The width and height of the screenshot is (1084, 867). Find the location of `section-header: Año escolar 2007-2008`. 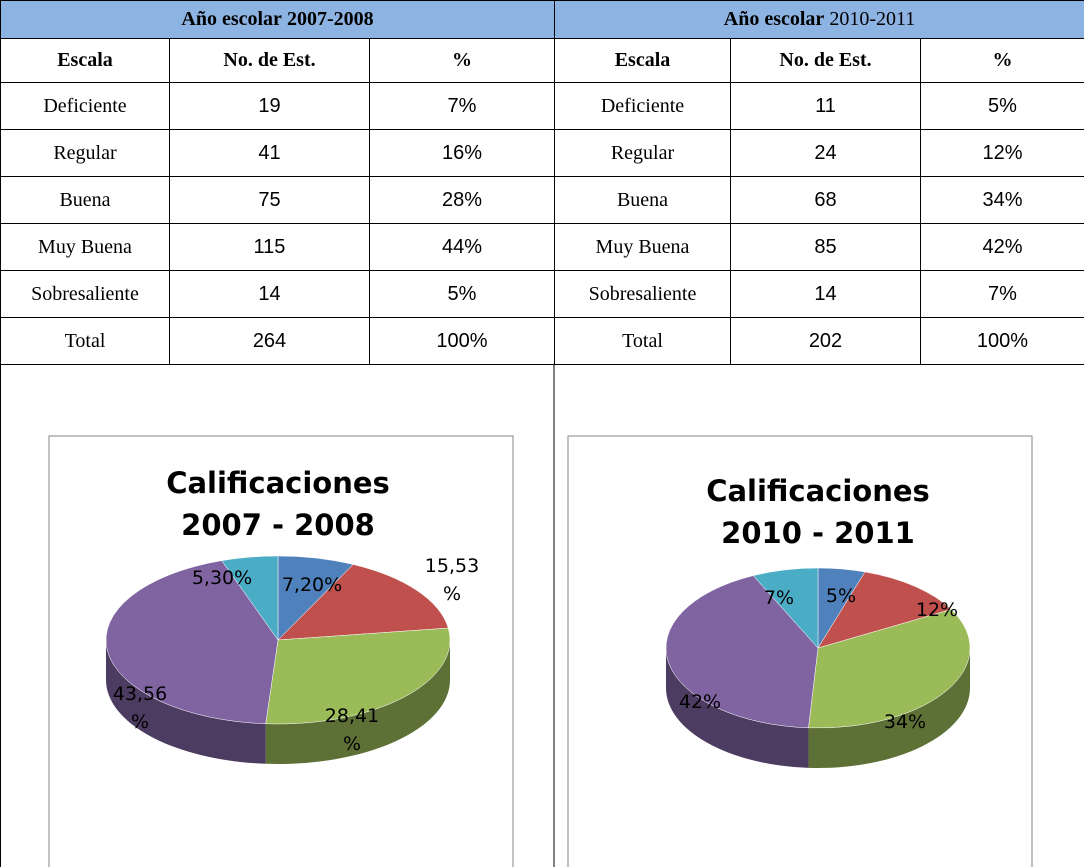

section-header: Año escolar 2007-2008 is located at coordinates (277, 19).